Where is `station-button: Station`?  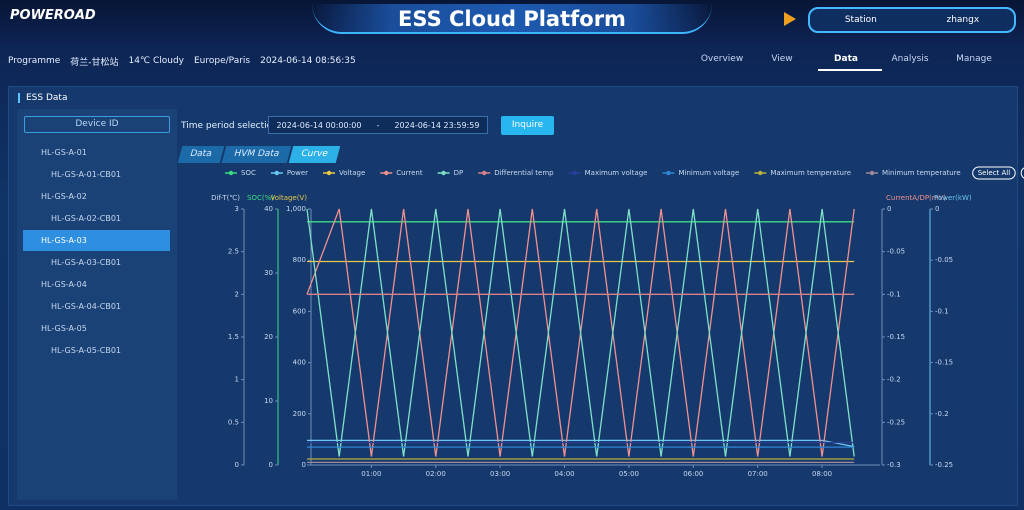
station-button: Station is located at coordinates (860, 20).